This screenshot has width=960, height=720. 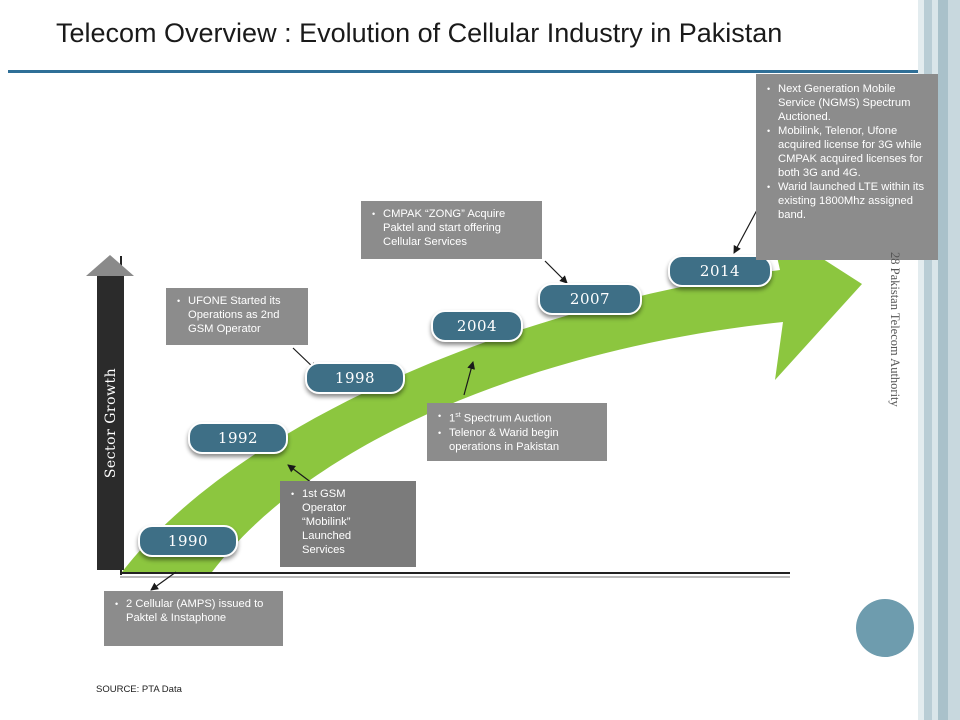 What do you see at coordinates (590, 299) in the screenshot?
I see `year-pill-2007: 2007` at bounding box center [590, 299].